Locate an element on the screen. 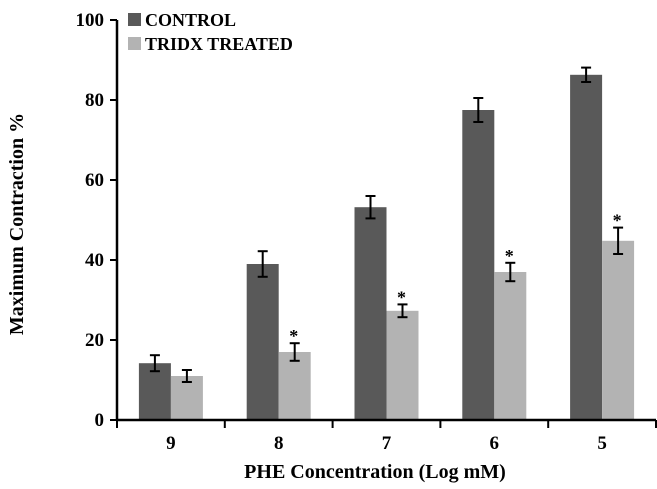 This screenshot has height=489, width=657. x-tick-label-8: 8 is located at coordinates (279, 443).